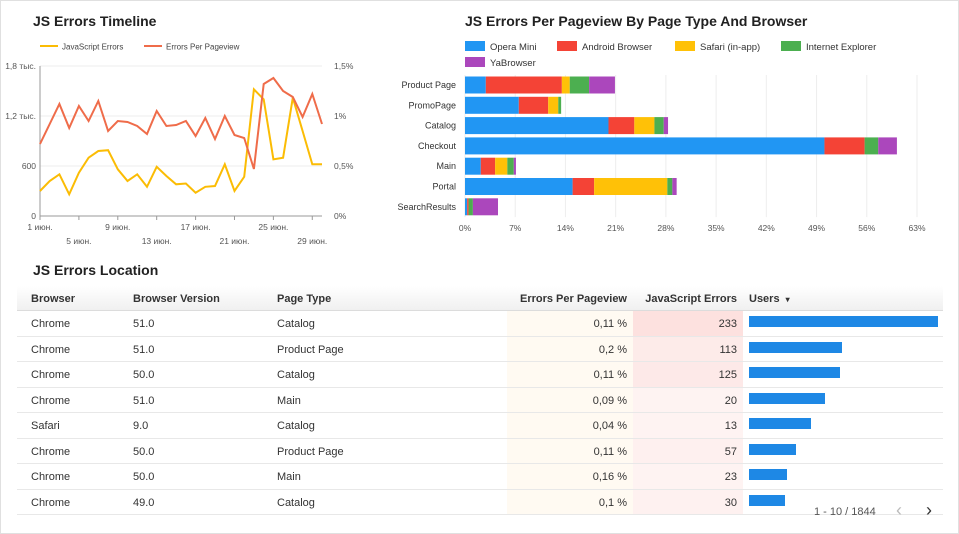  What do you see at coordinates (480, 349) in the screenshot?
I see `table-row: Chrome 51.0 Product Page 0,2 % 113` at bounding box center [480, 349].